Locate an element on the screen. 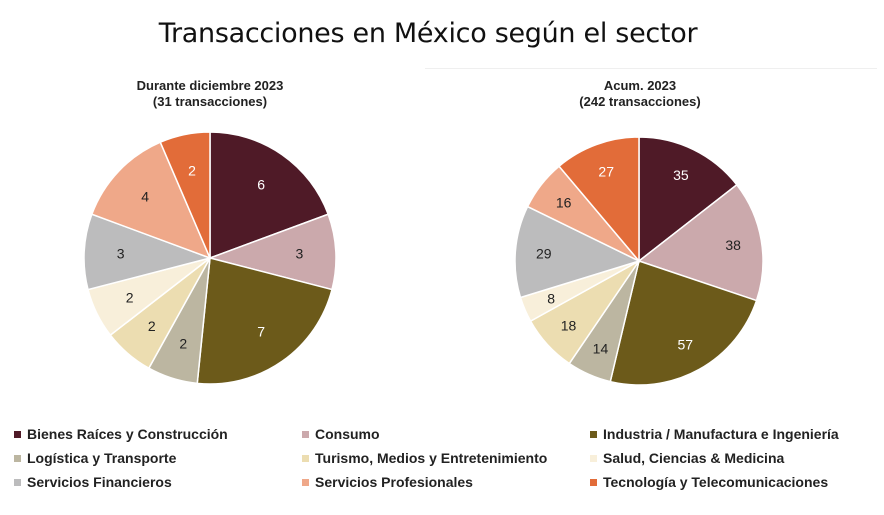  data-label: 16 is located at coordinates (564, 202).